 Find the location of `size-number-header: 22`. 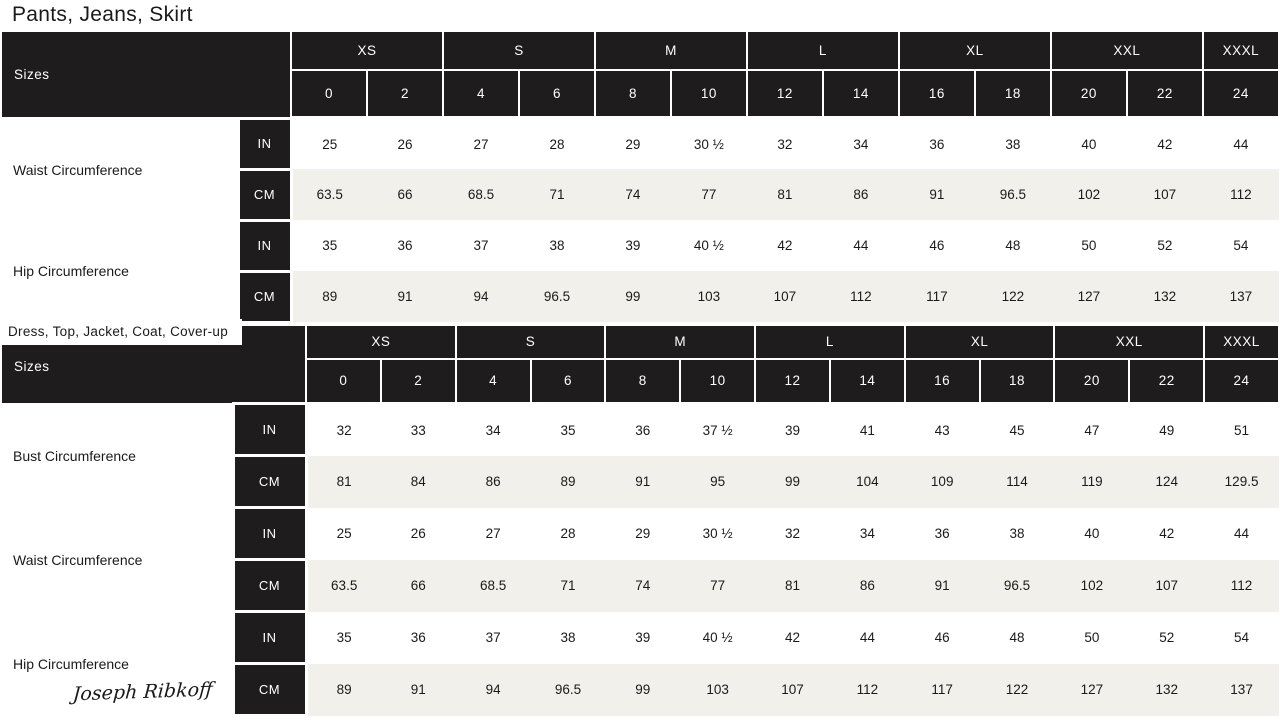

size-number-header: 22 is located at coordinates (1167, 381).